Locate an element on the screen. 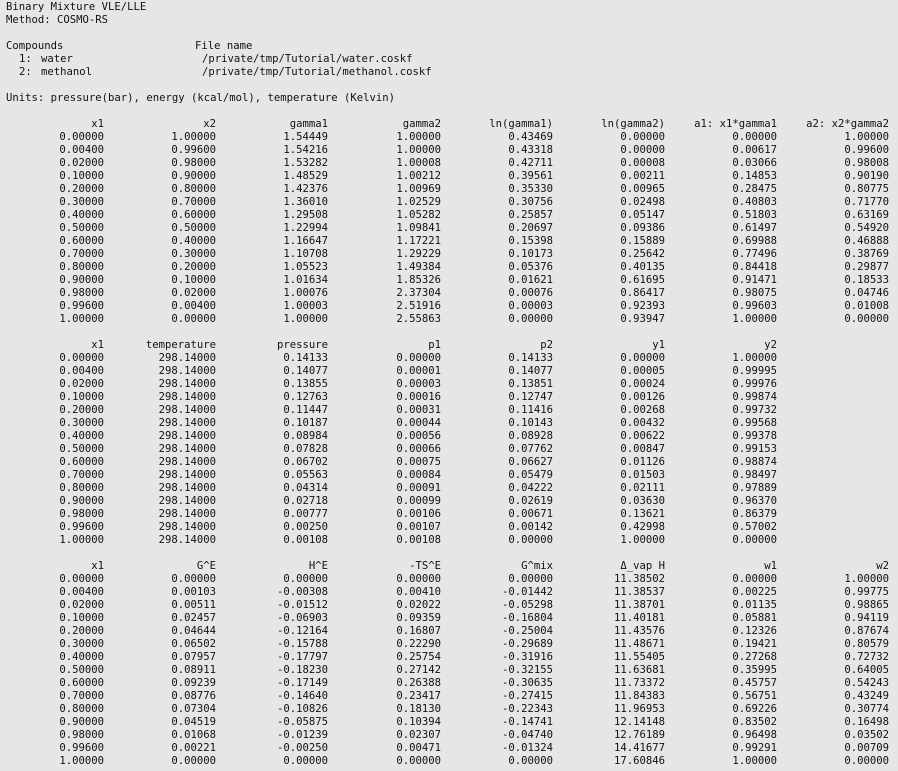  column-header: ln(gamma1) is located at coordinates (521, 124).